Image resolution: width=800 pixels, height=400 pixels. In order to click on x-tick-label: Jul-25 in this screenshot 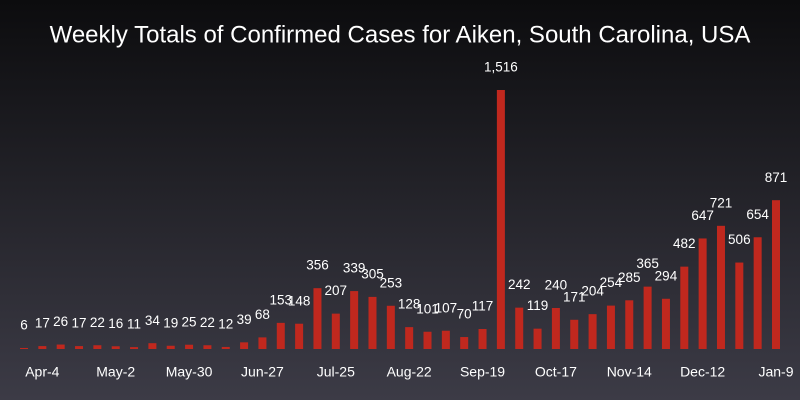, I will do `click(336, 372)`.